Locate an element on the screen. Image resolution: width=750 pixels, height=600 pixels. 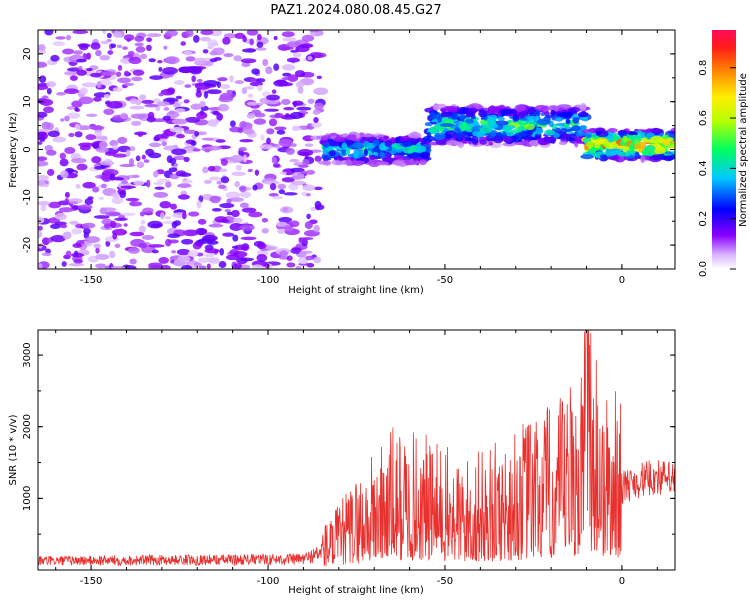
y-tick-label: 20 is located at coordinates (27, 54).